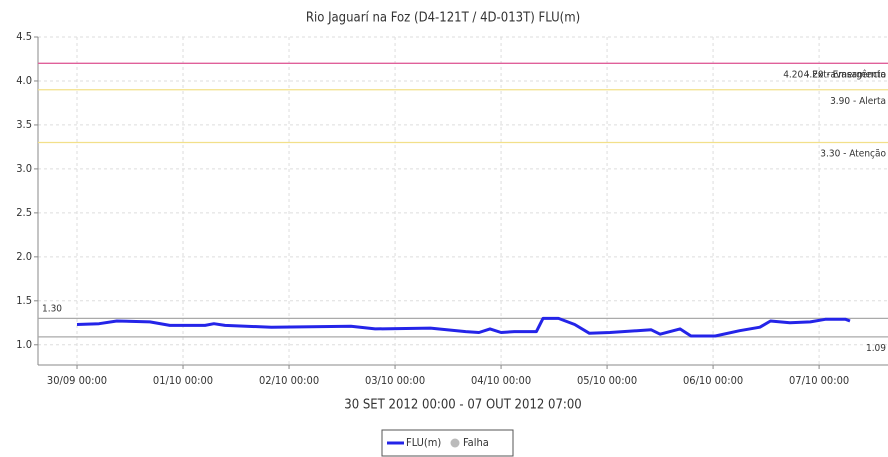 The height and width of the screenshot is (457, 888). What do you see at coordinates (24, 344) in the screenshot?
I see `y-tick-label: 1.0` at bounding box center [24, 344].